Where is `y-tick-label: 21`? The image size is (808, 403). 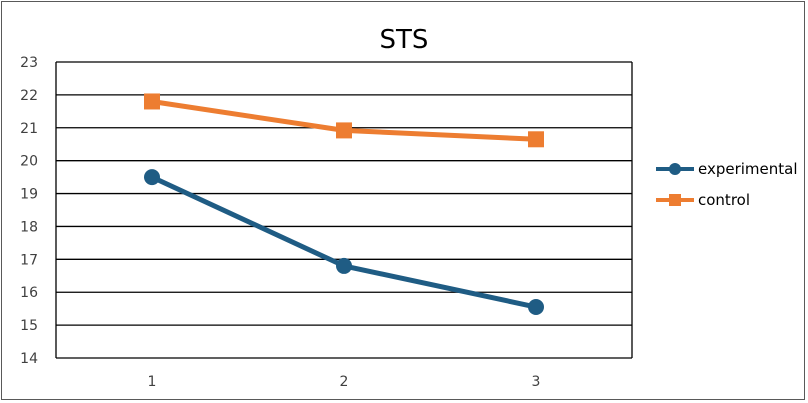
y-tick-label: 21 is located at coordinates (29, 129).